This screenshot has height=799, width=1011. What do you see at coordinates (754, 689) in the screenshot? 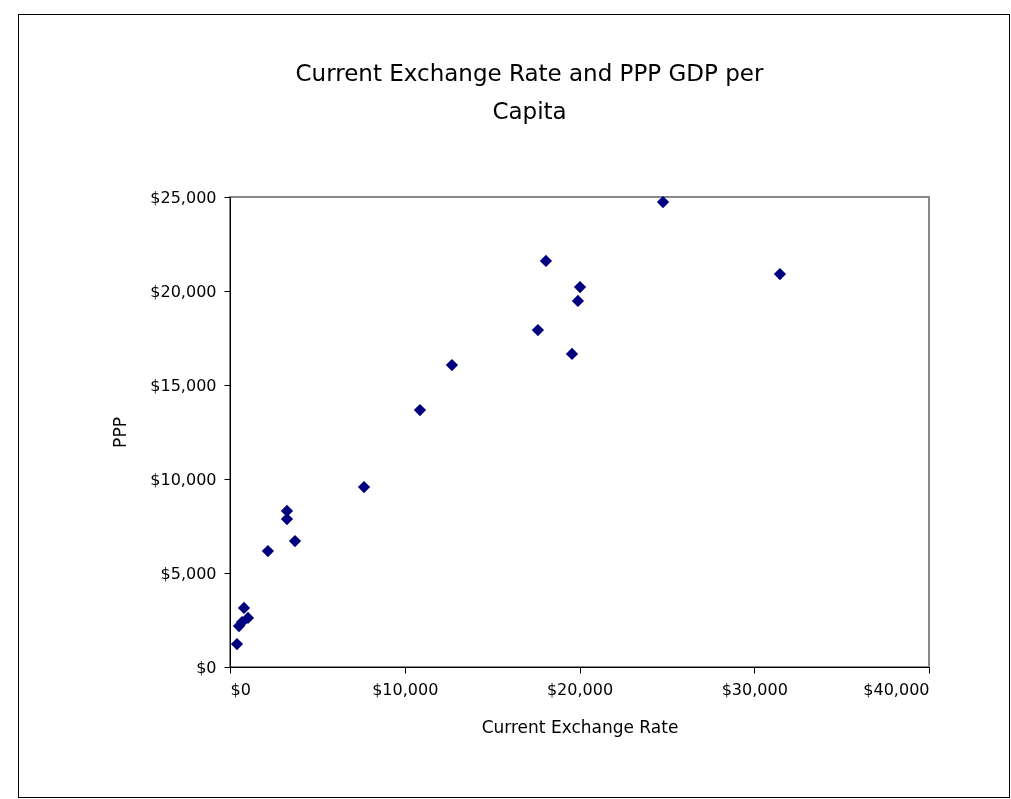
I see `x-tick-label: $30,000` at bounding box center [754, 689].